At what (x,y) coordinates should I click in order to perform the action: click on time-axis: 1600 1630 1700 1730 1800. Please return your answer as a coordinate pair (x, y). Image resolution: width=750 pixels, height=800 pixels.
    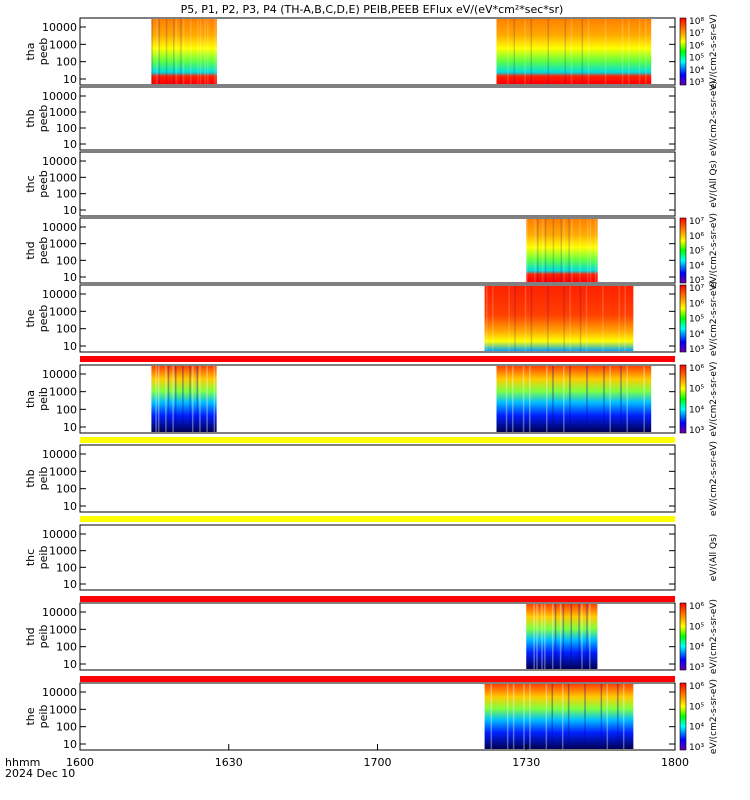
    Looking at the image, I should click on (377, 756).